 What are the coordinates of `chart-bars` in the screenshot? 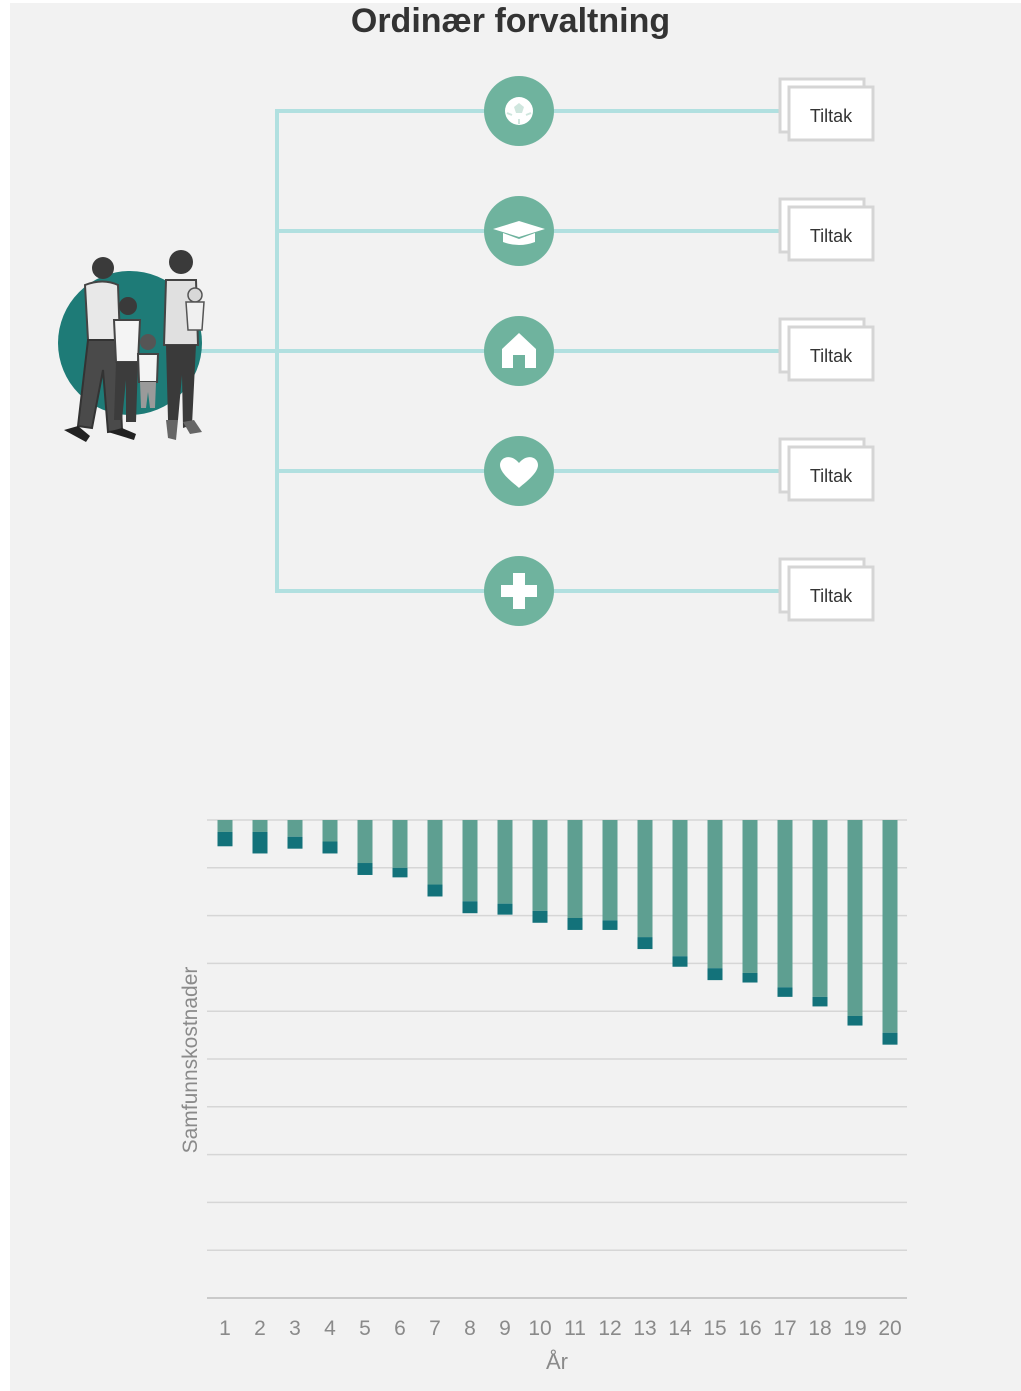 It's located at (557, 932).